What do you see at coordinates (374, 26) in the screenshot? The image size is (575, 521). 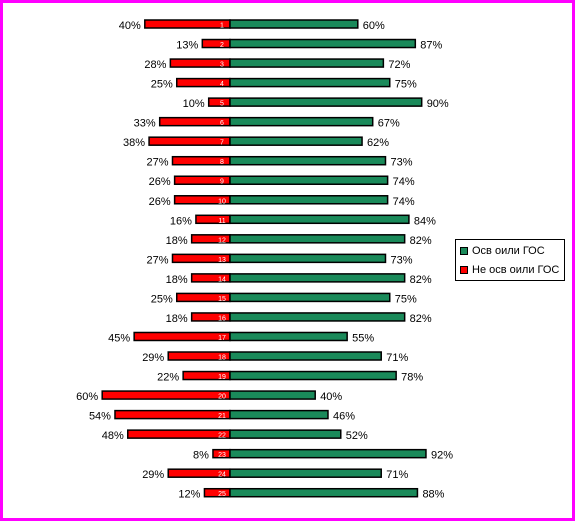 I see `data-label-positive-1: 60%` at bounding box center [374, 26].